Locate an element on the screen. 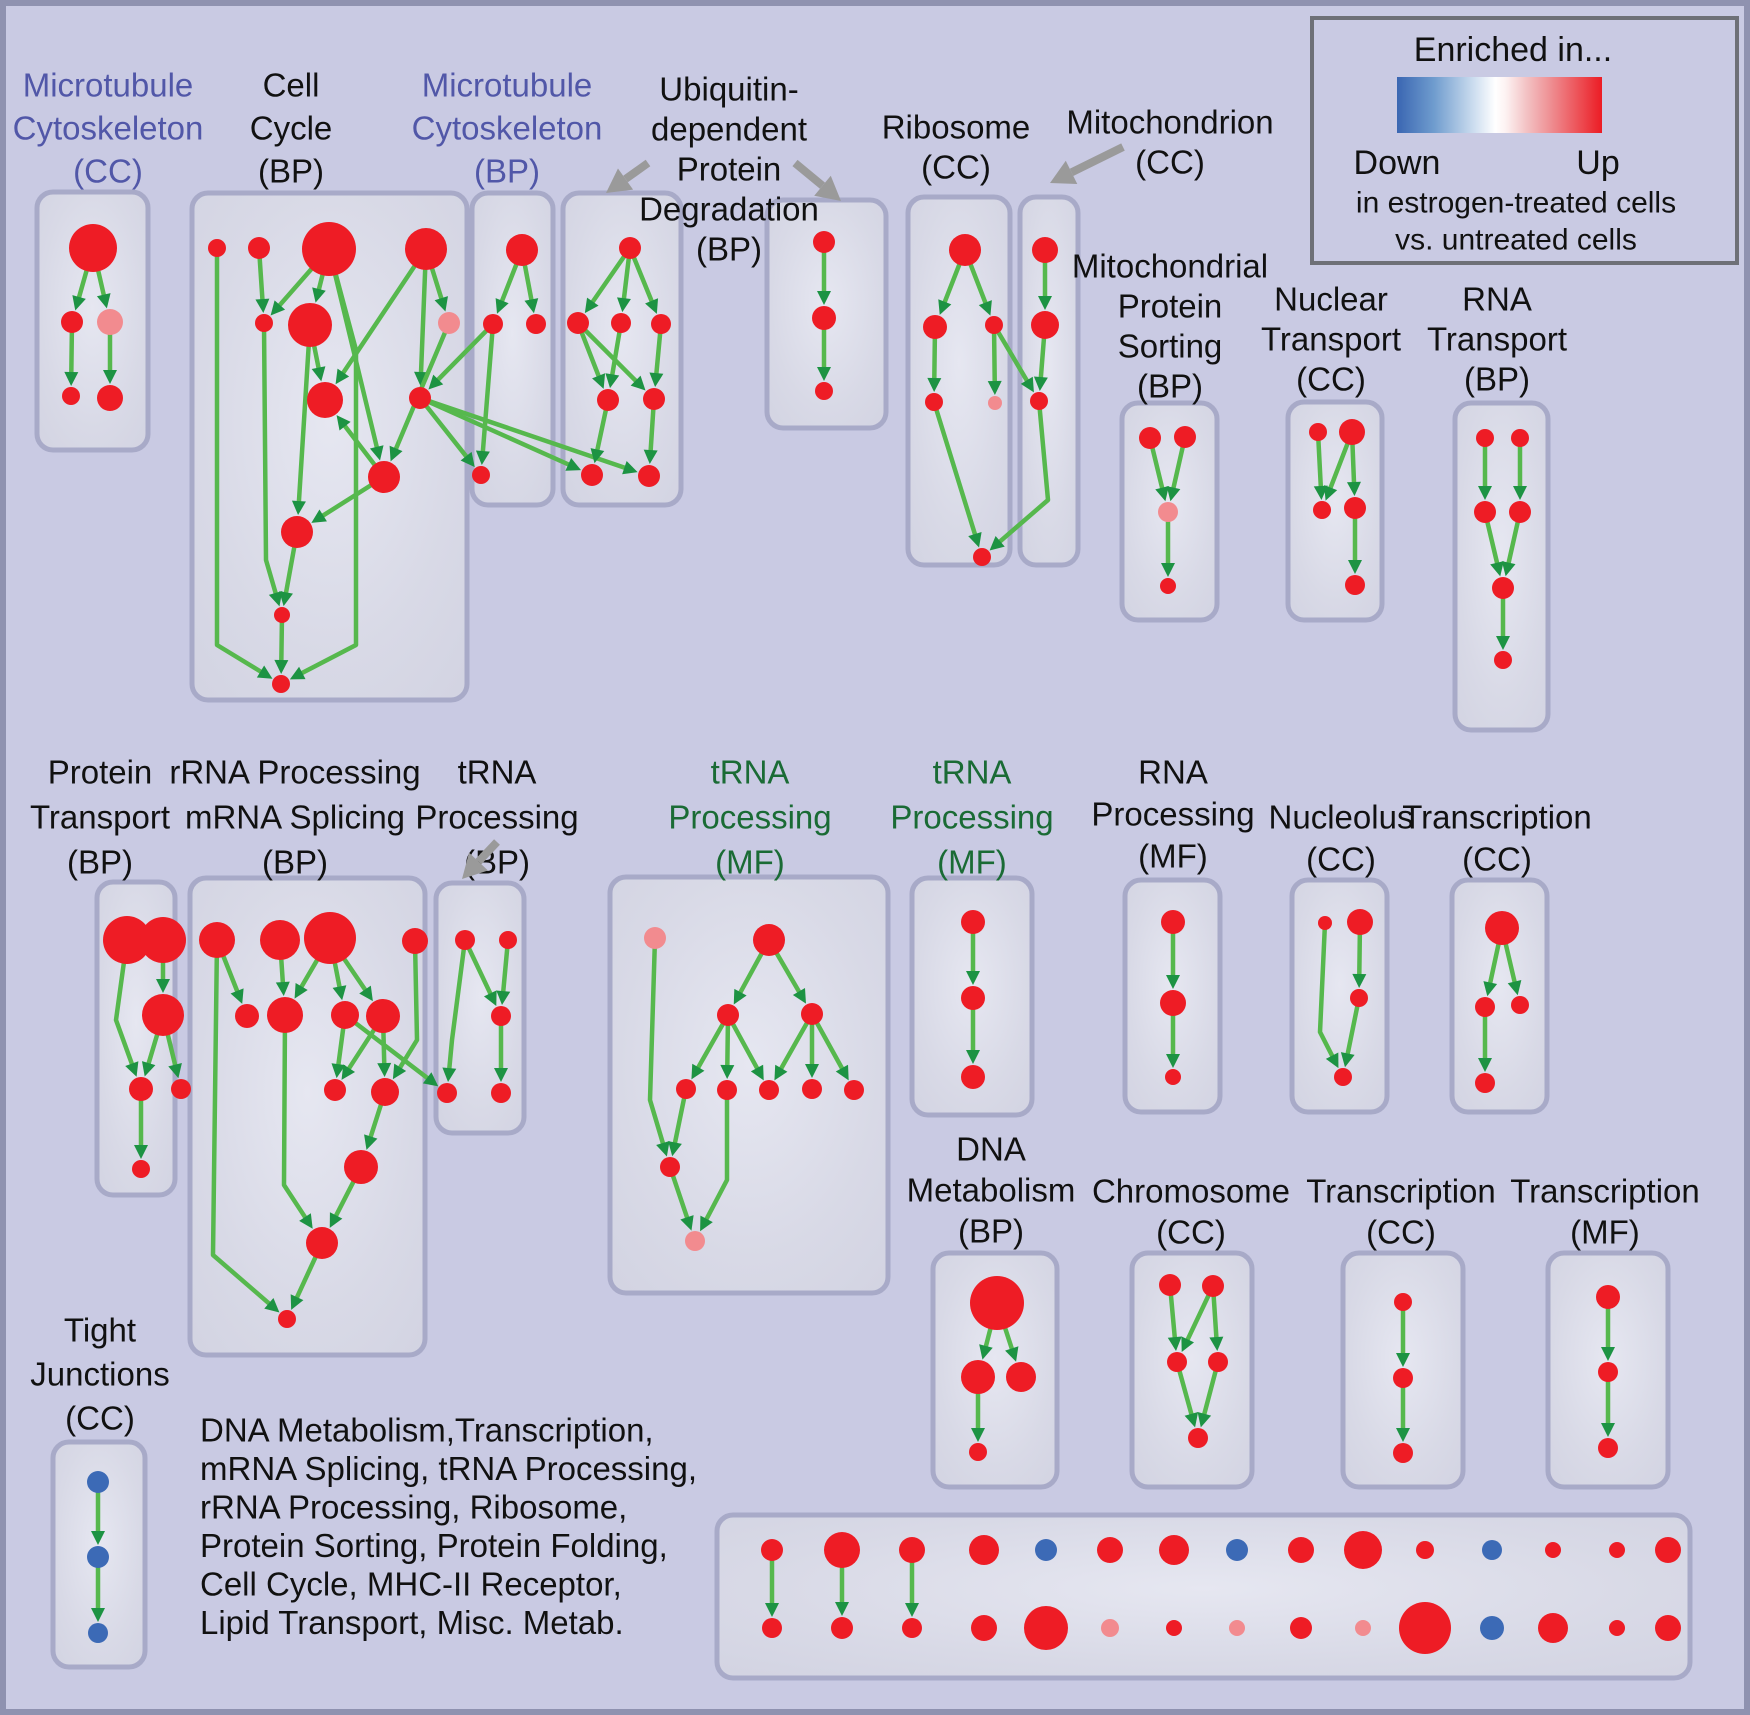 The height and width of the screenshot is (1715, 1750). label-nuclear-transport-line-1: Transport is located at coordinates (1331, 339).